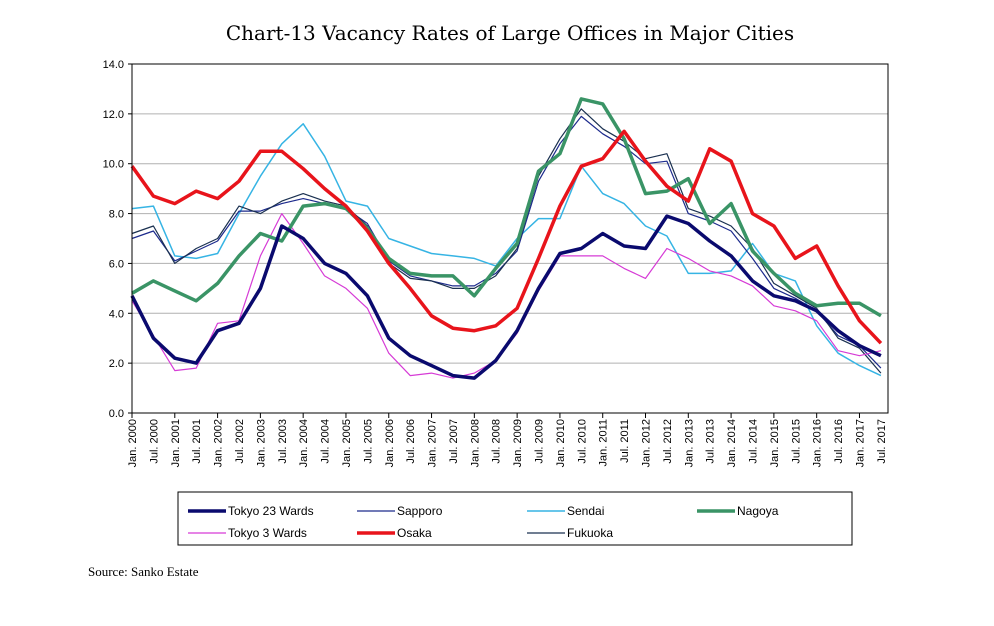 Image resolution: width=994 pixels, height=626 pixels. Describe the element at coordinates (267, 533) in the screenshot. I see `legend-label: Tokyo 3 Wards` at that location.